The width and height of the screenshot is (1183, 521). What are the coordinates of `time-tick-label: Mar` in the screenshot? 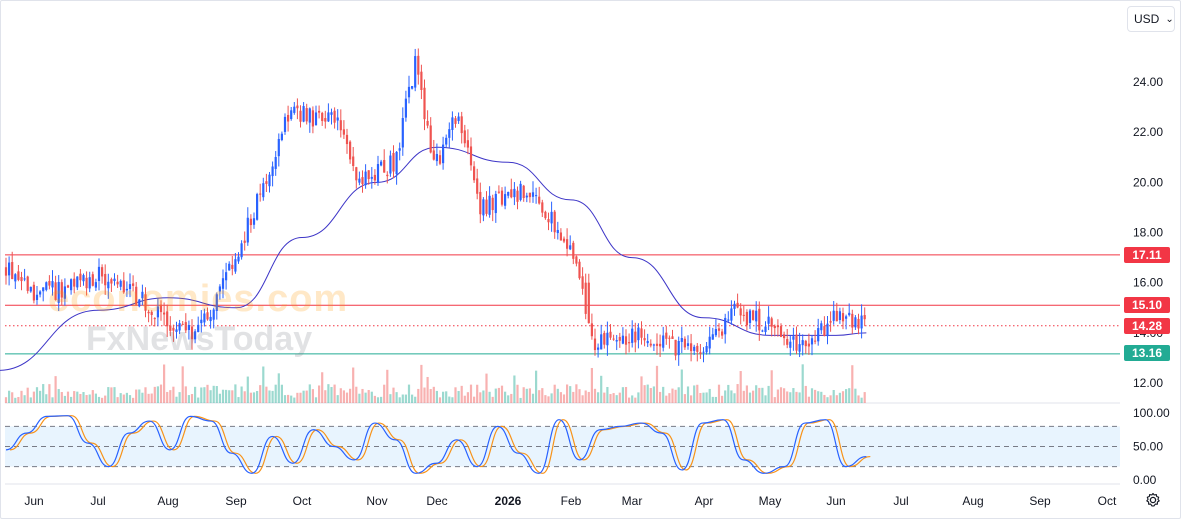 It's located at (632, 501).